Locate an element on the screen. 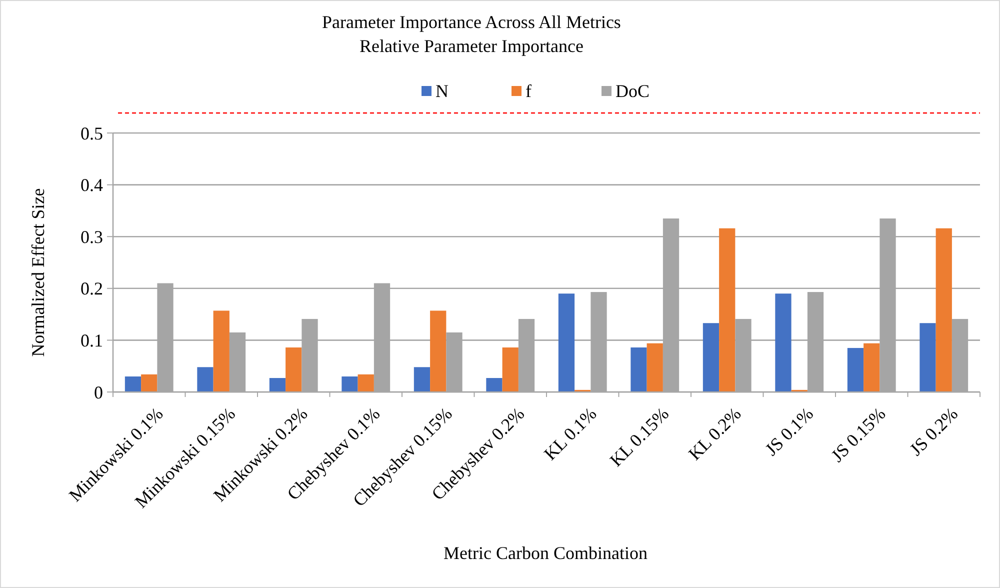 The image size is (1000, 588). chart-subtitle: Relative Parameter Importance is located at coordinates (472, 46).